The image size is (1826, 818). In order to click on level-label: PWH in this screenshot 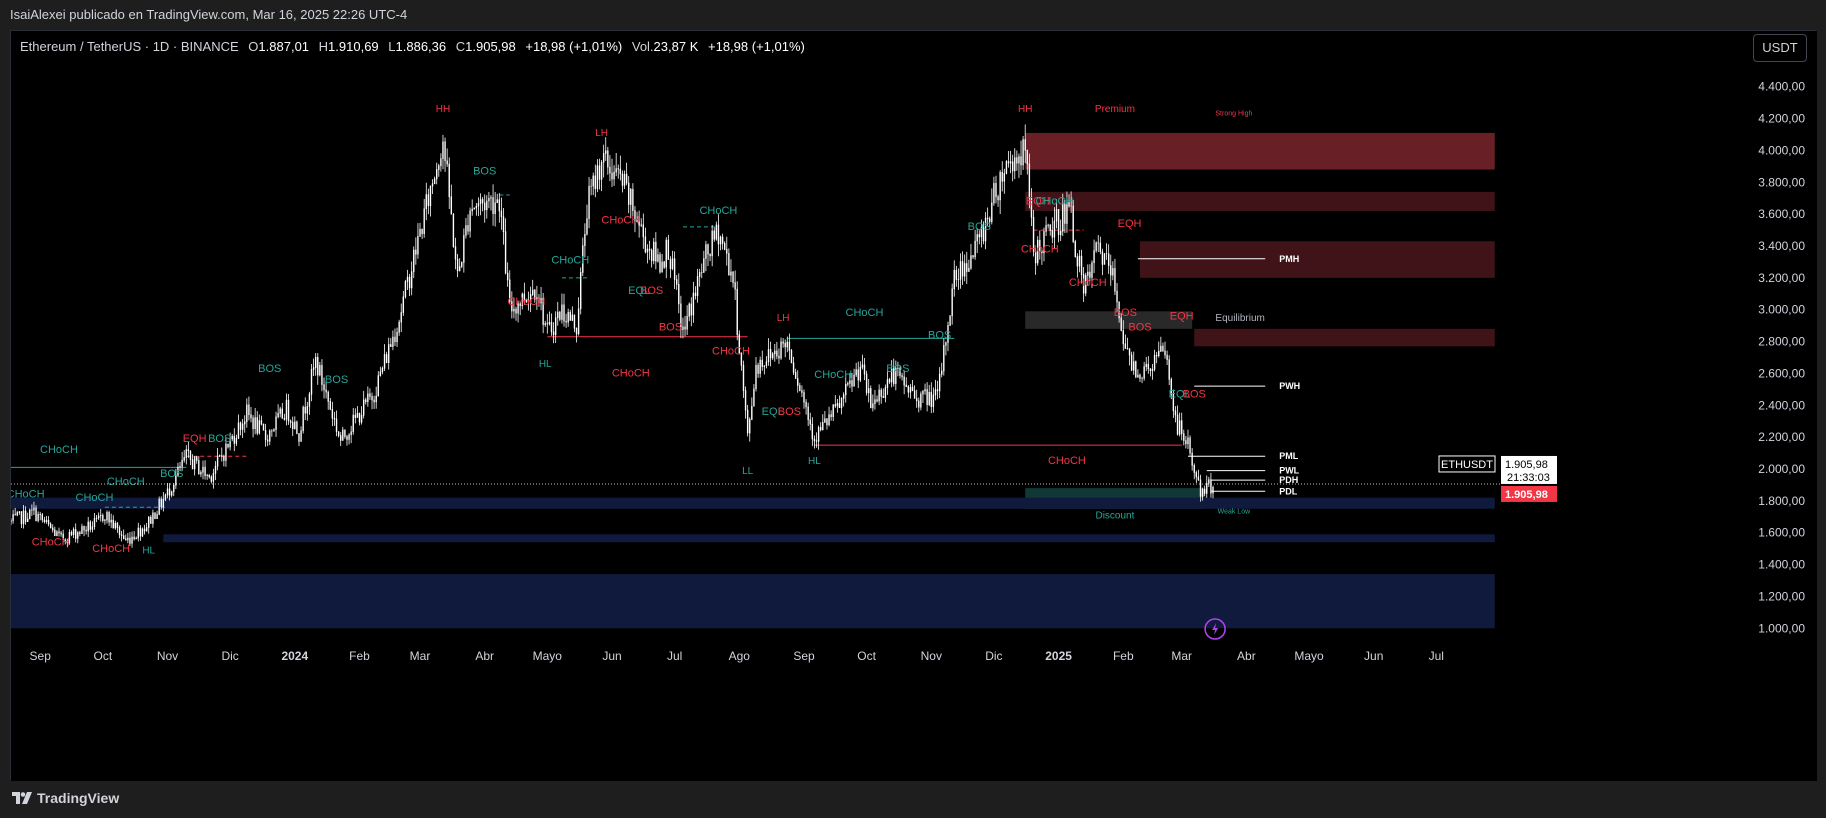, I will do `click(1289, 386)`.